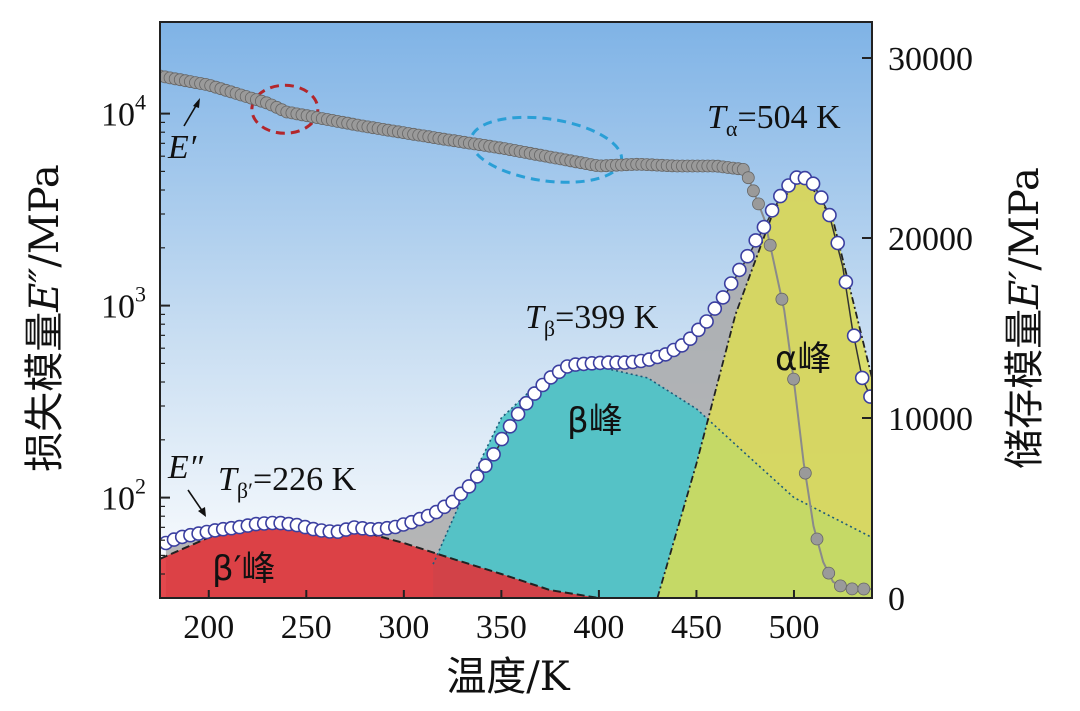 The height and width of the screenshot is (711, 1080). I want to click on y-right-tick-label: 30000, so click(930, 59).